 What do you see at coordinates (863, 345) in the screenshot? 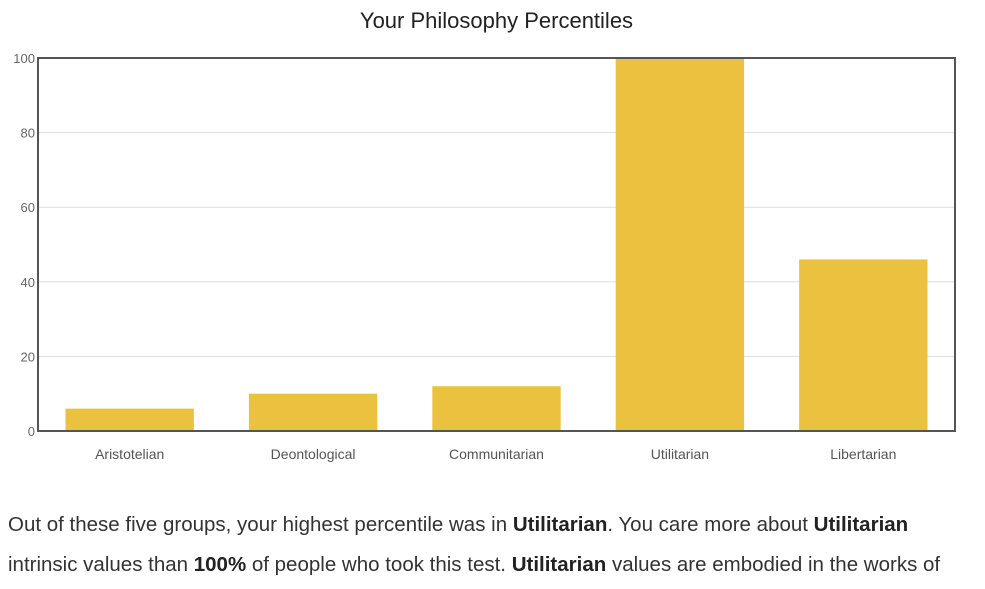
I see `bar-libertarian` at bounding box center [863, 345].